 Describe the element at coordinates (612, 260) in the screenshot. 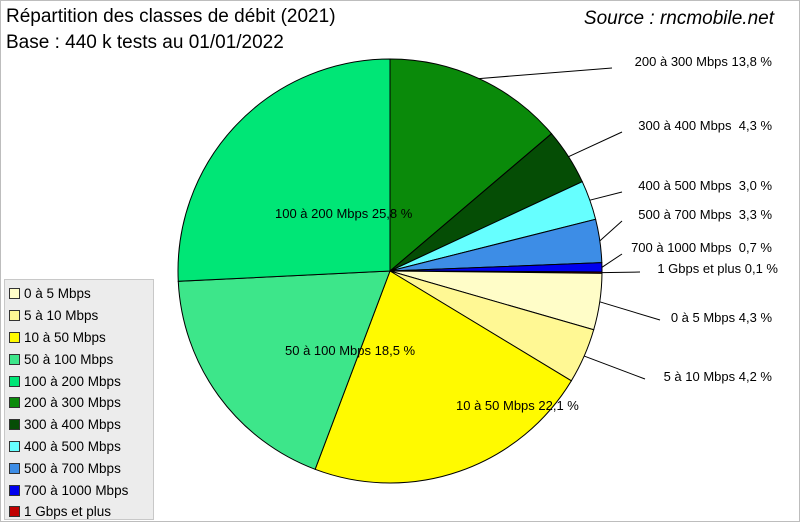

I see `leader-line-700a1000` at that location.